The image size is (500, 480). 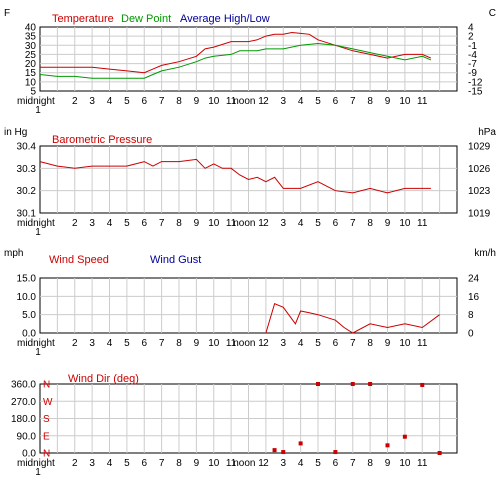 I want to click on left-tick-label: 30.3, so click(x=27, y=169).